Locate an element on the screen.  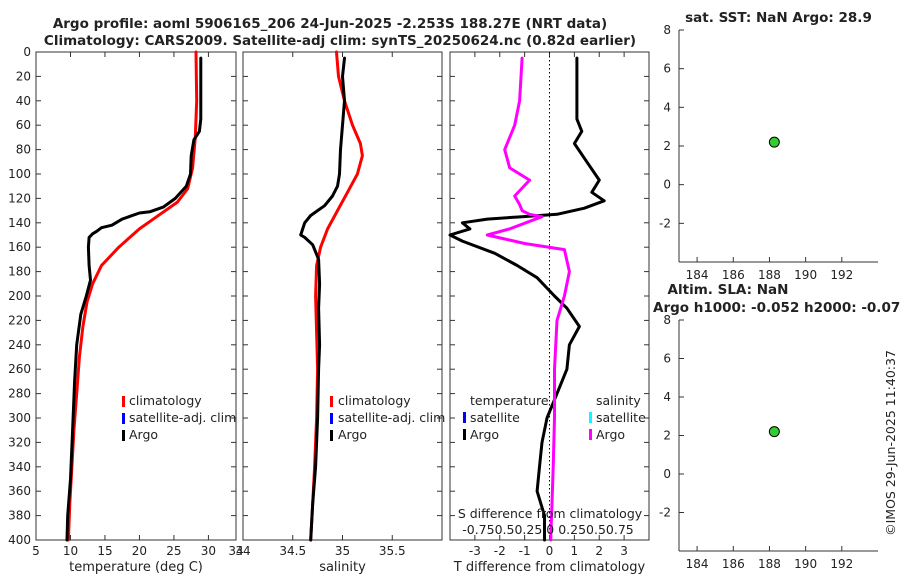
y-tick-label: 80 is located at coordinates (23, 150).